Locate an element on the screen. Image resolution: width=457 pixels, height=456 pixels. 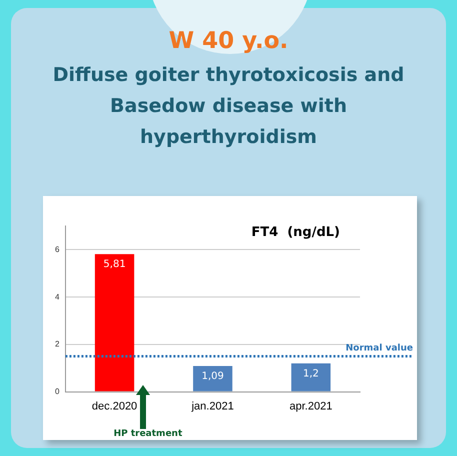
ref-line-label: Normal value is located at coordinates (379, 348).